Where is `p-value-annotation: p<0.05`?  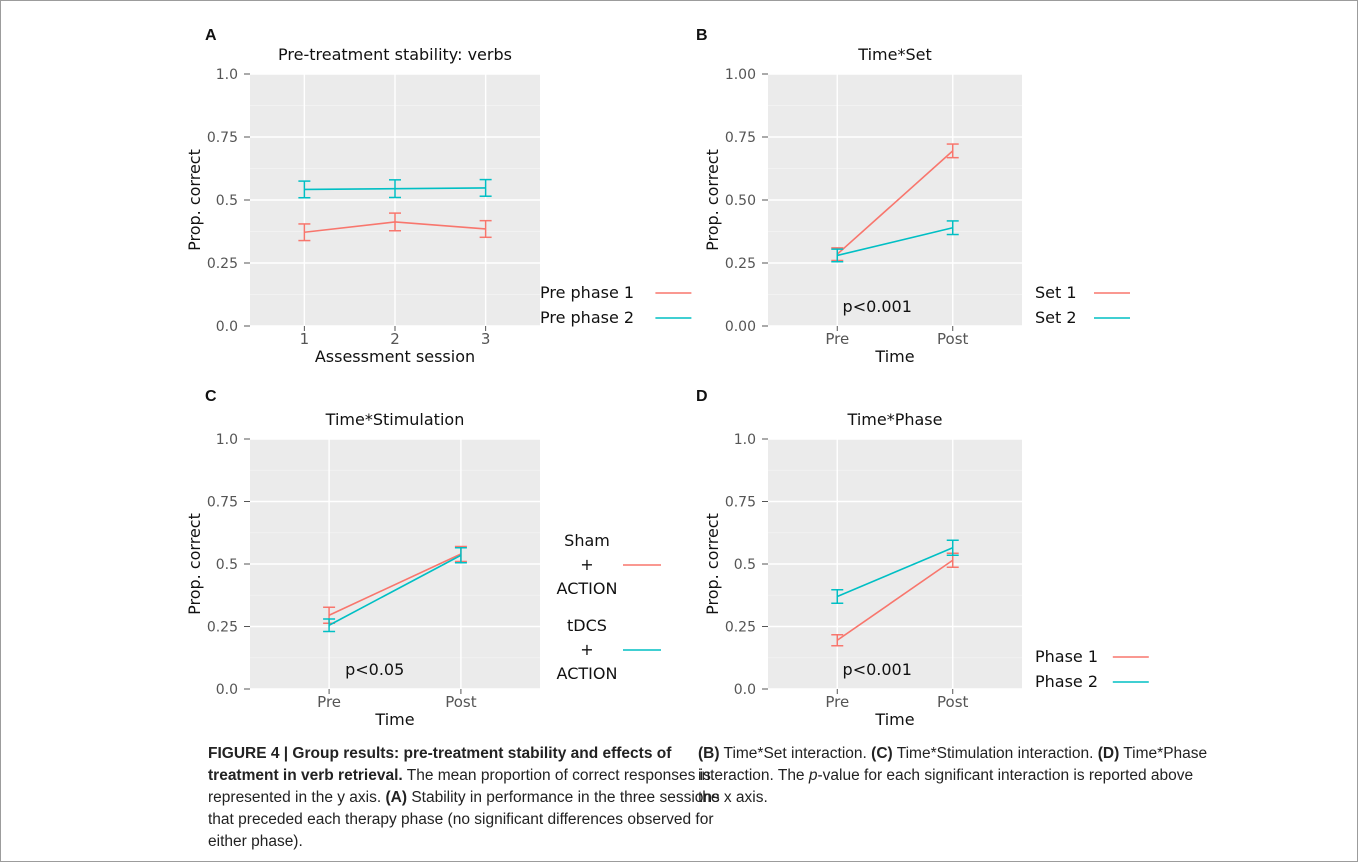
p-value-annotation: p<0.05 is located at coordinates (374, 669).